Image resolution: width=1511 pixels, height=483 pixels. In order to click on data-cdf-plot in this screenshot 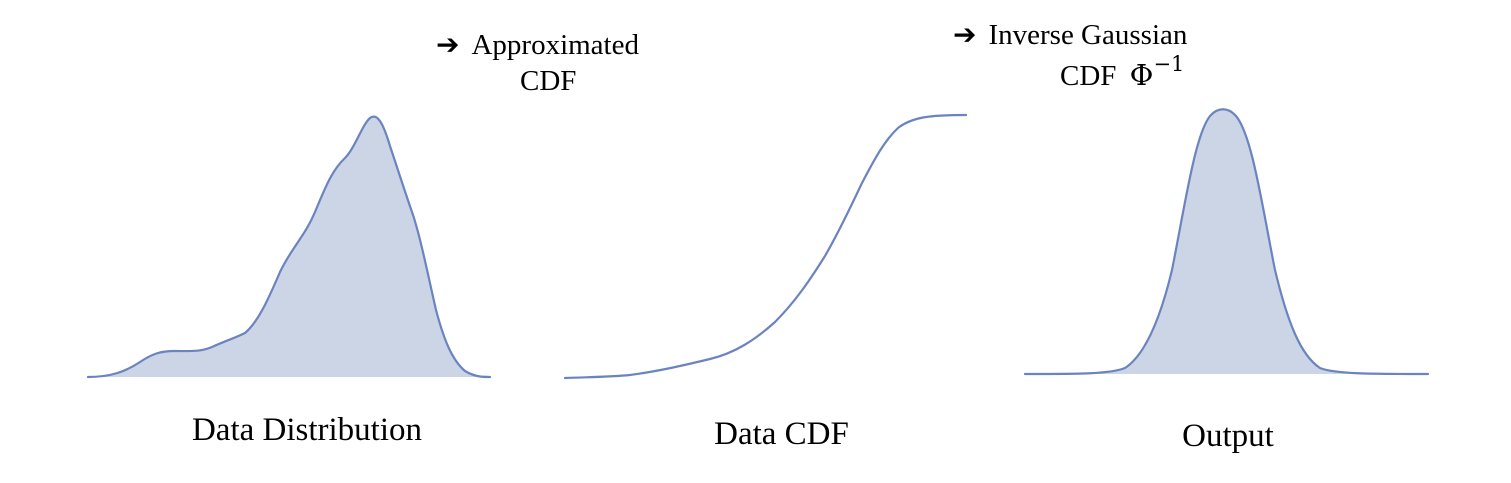, I will do `click(765, 246)`.